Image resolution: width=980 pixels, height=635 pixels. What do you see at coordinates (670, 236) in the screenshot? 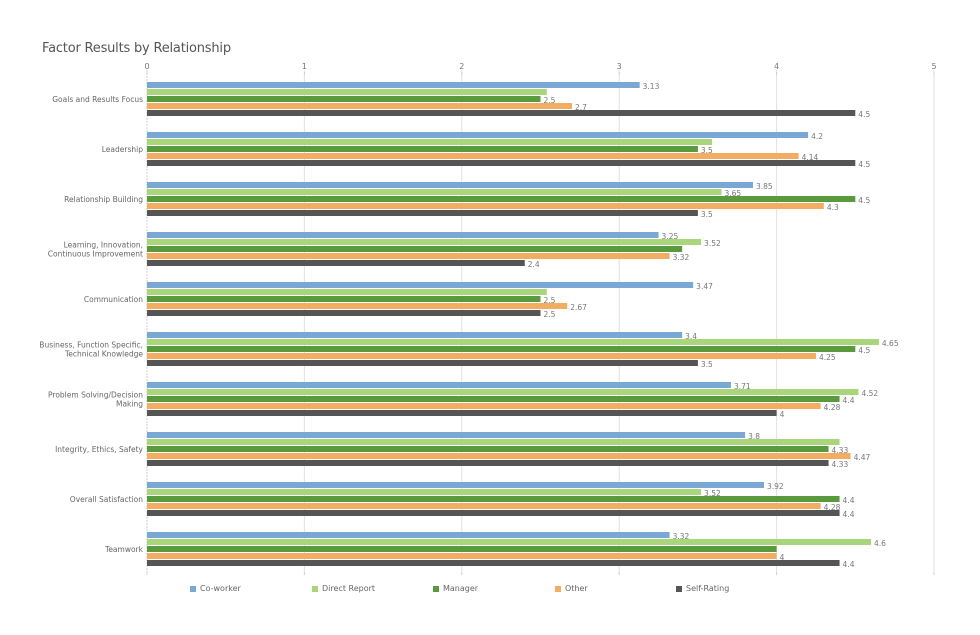
I see `data-label: 3.25` at bounding box center [670, 236].